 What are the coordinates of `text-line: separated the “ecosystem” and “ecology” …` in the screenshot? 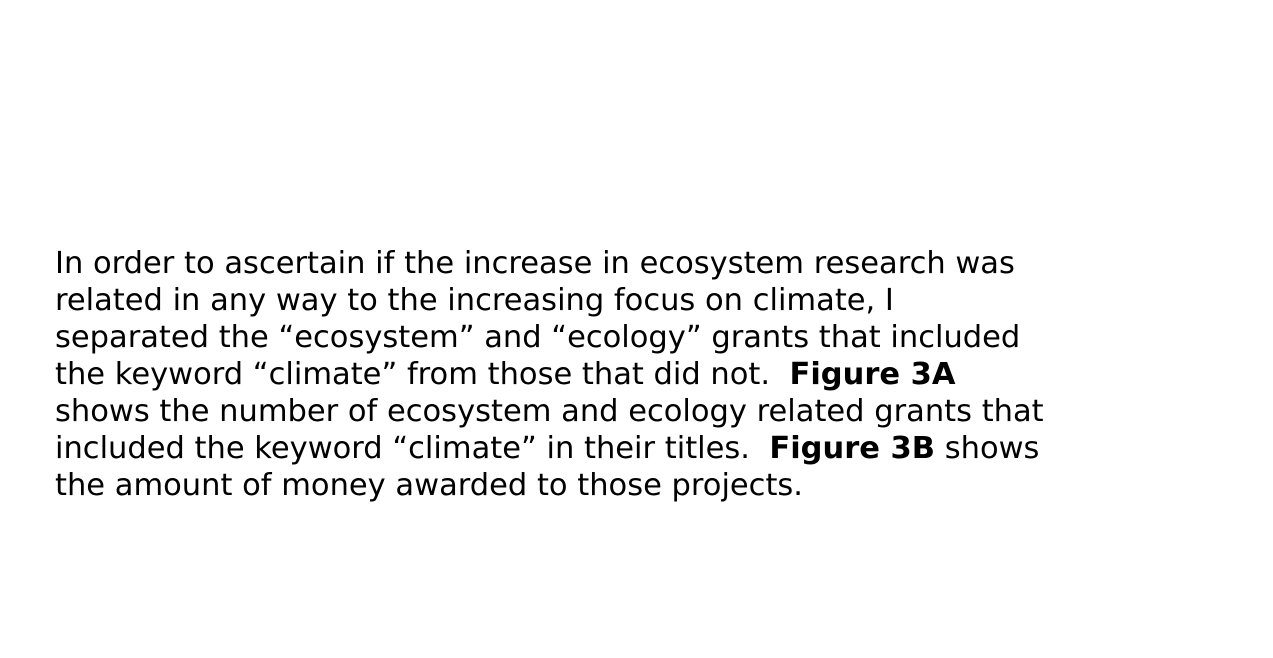 It's located at (549, 337).